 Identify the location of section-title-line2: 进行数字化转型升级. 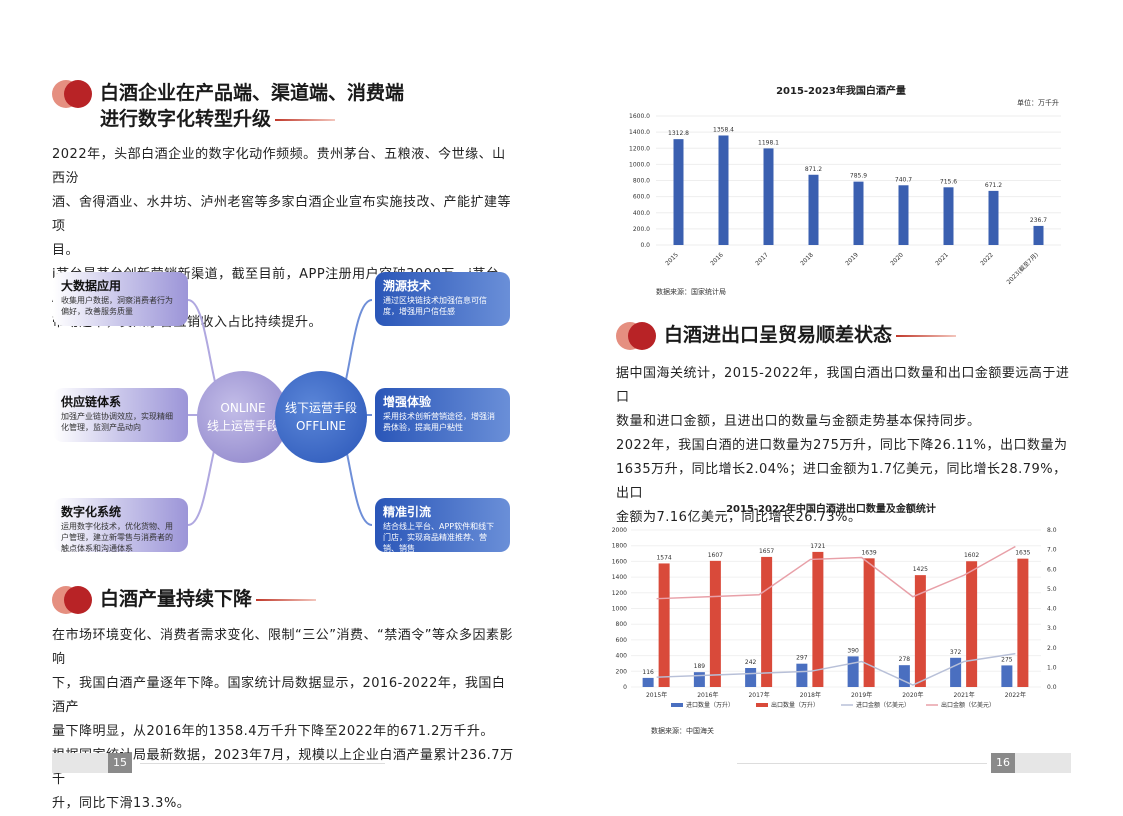
(186, 119).